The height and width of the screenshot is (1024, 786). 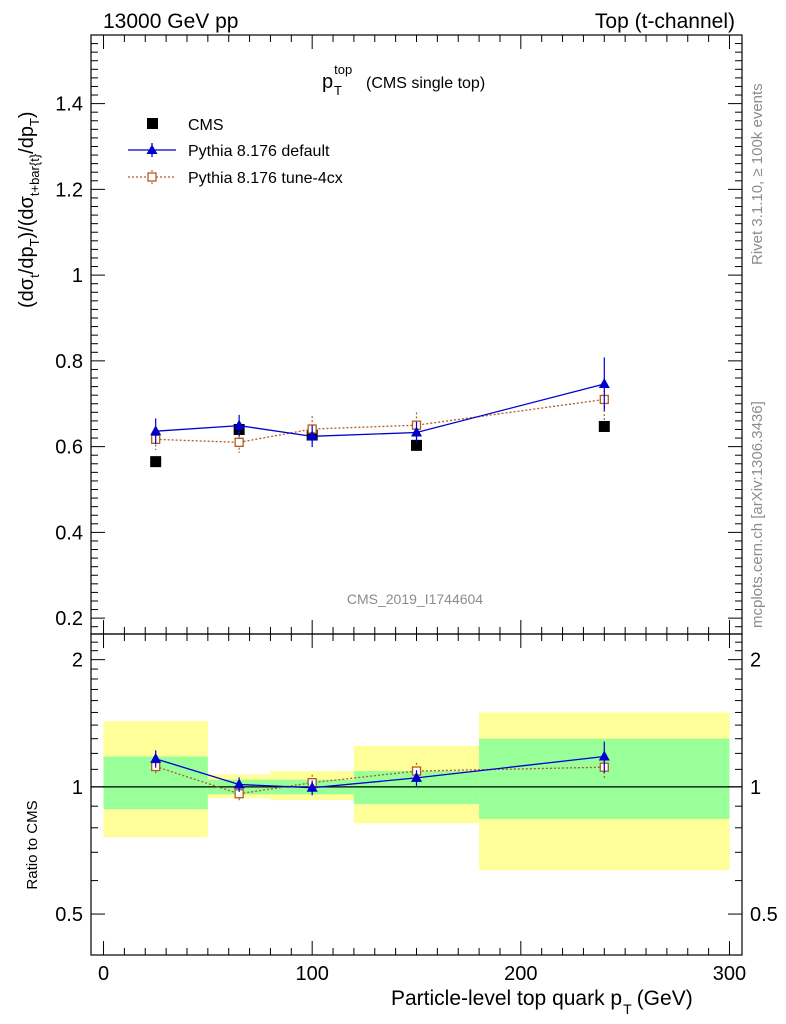 What do you see at coordinates (152, 123) in the screenshot?
I see `legend-marker-cms` at bounding box center [152, 123].